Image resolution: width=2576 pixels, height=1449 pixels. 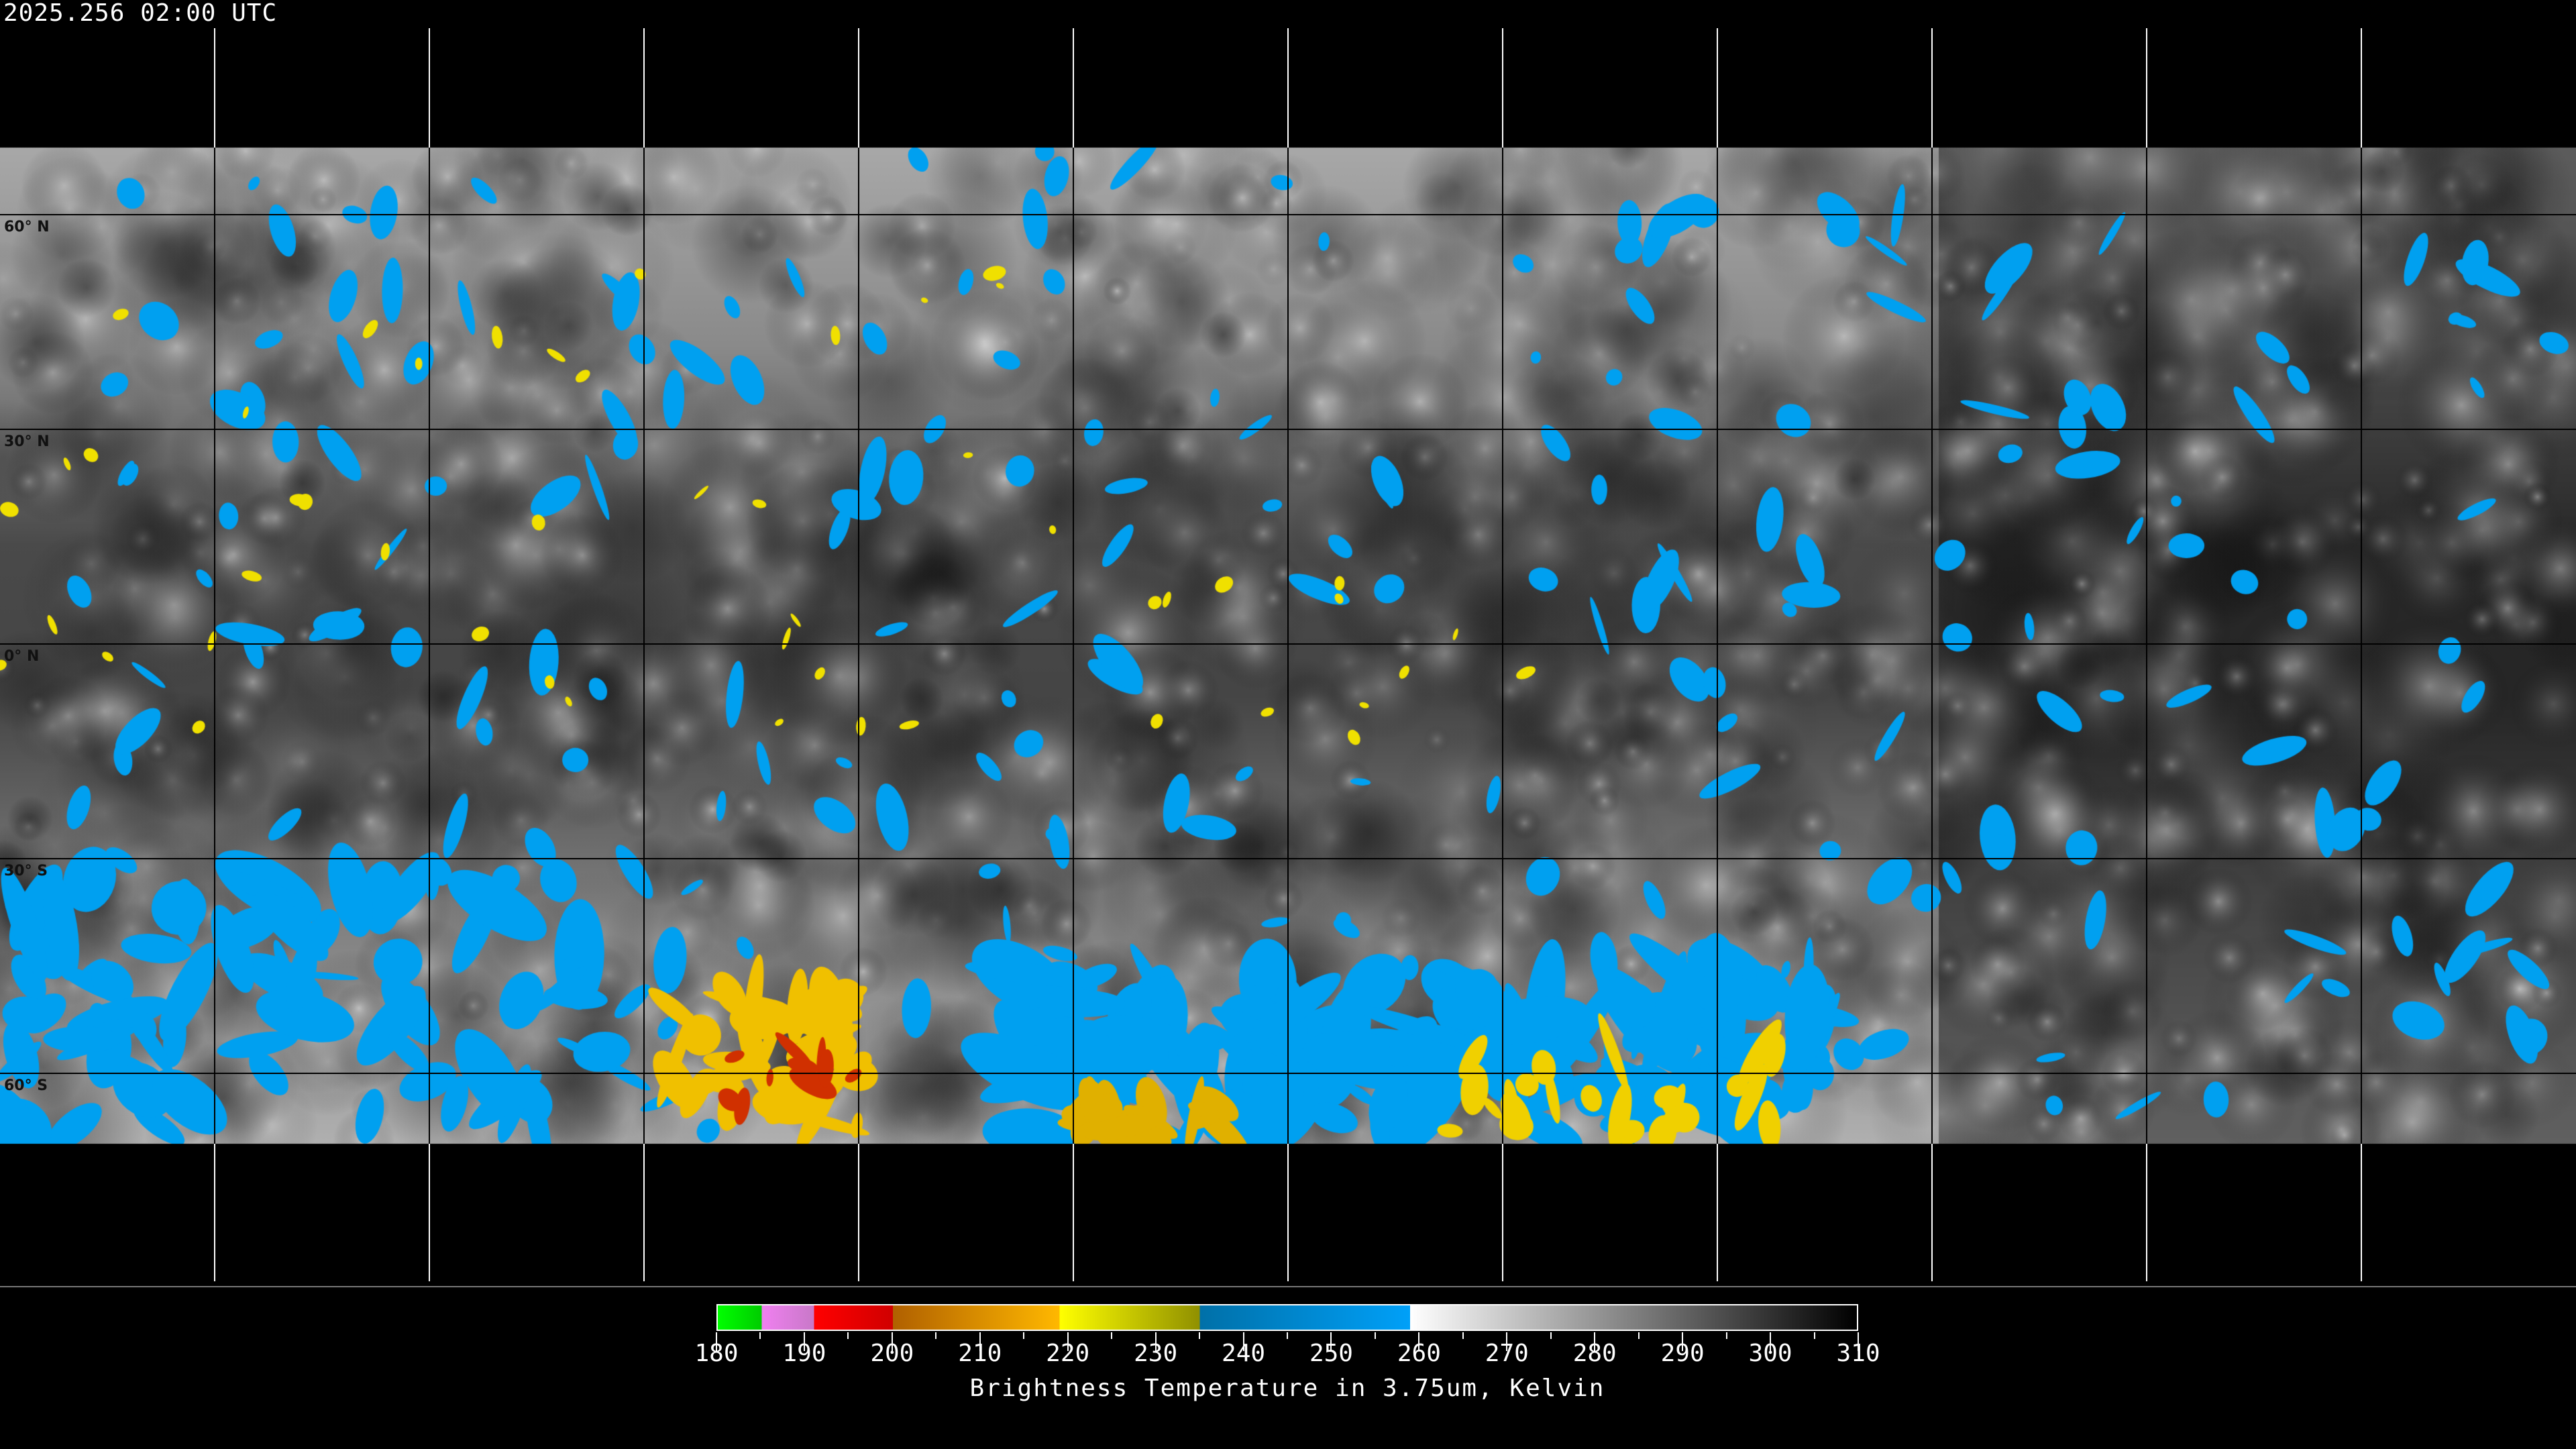 What do you see at coordinates (1331, 1353) in the screenshot?
I see `colorbar-tick-label: 250` at bounding box center [1331, 1353].